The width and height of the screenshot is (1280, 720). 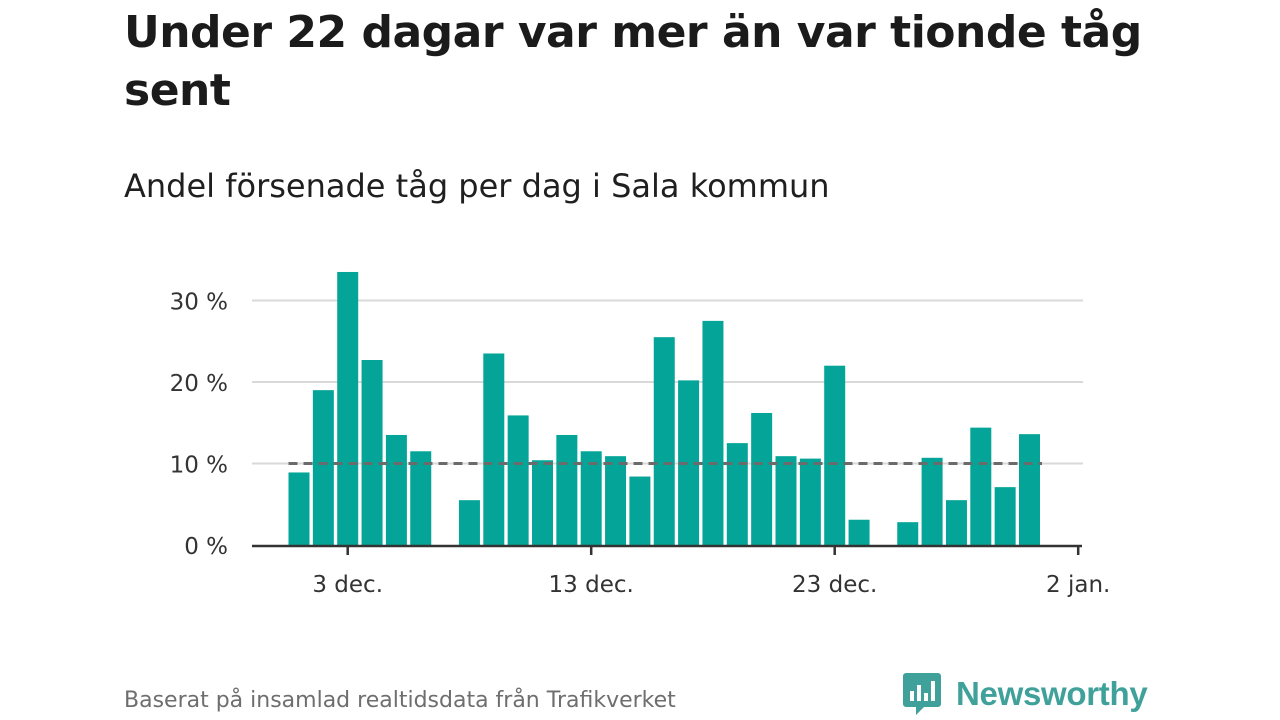 What do you see at coordinates (737, 494) in the screenshot?
I see `bar-19-dec` at bounding box center [737, 494].